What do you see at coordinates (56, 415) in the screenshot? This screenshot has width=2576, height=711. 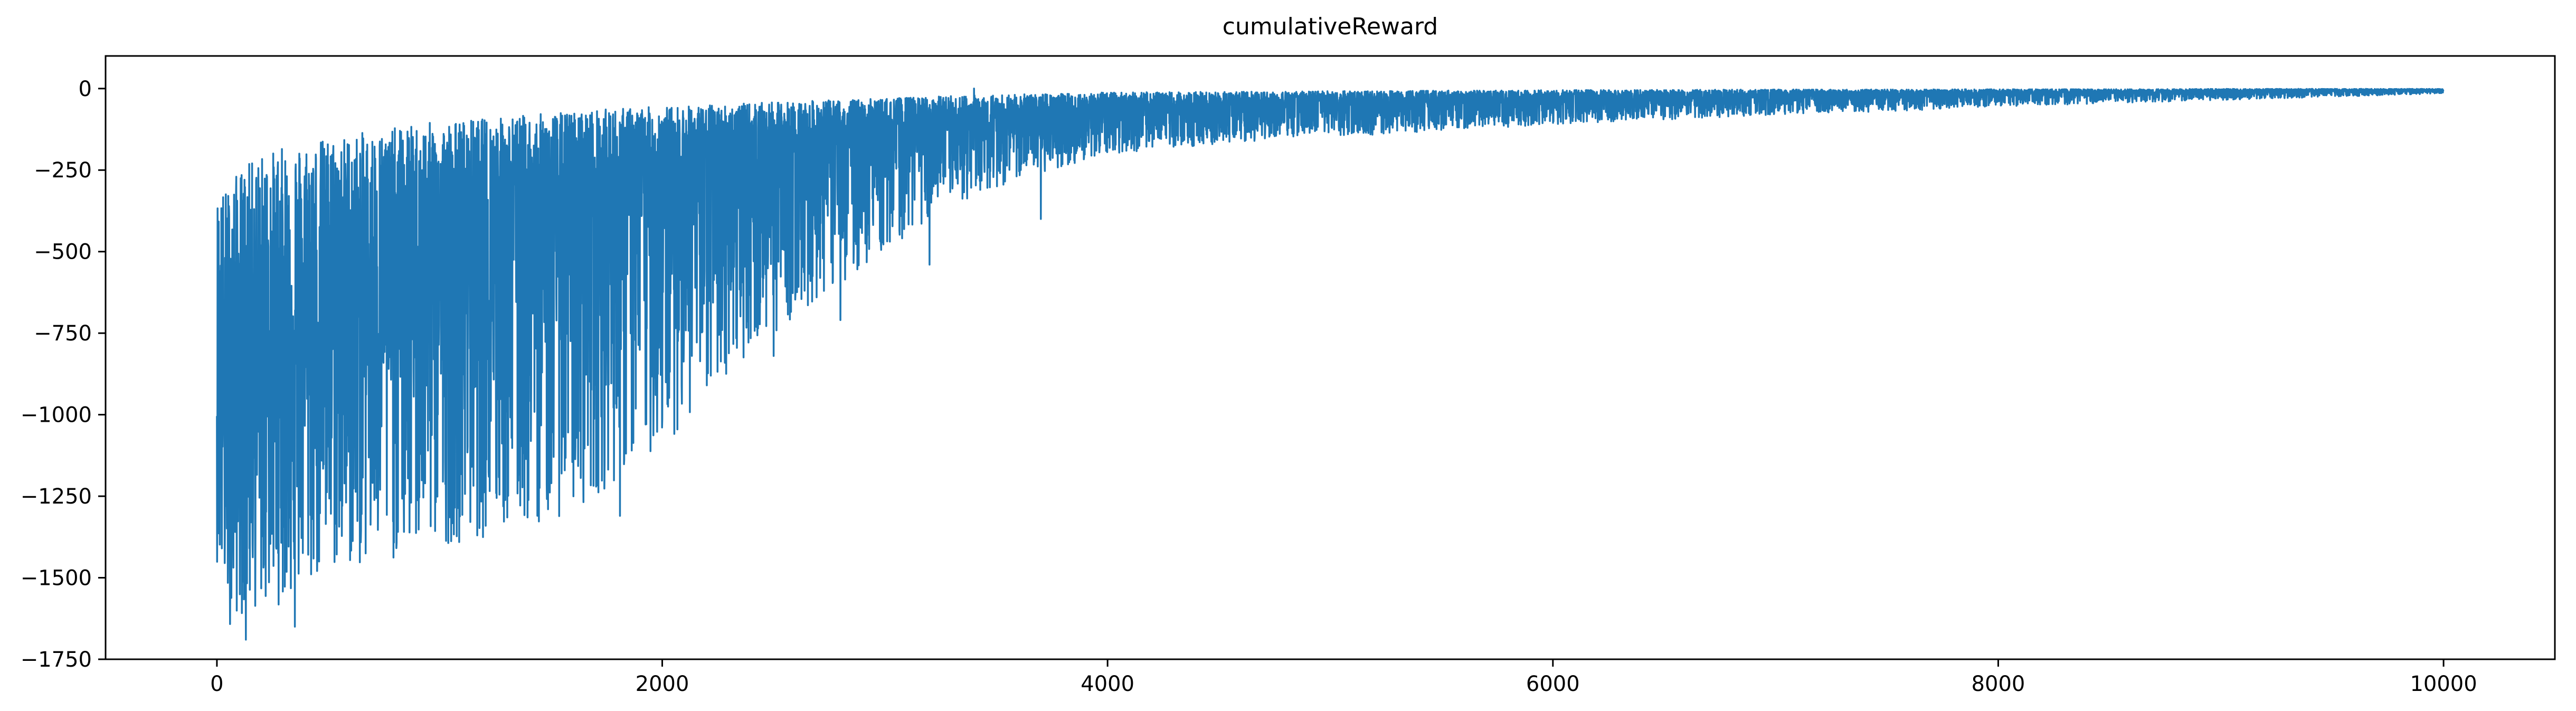 I see `y-tick-label: −1000` at bounding box center [56, 415].